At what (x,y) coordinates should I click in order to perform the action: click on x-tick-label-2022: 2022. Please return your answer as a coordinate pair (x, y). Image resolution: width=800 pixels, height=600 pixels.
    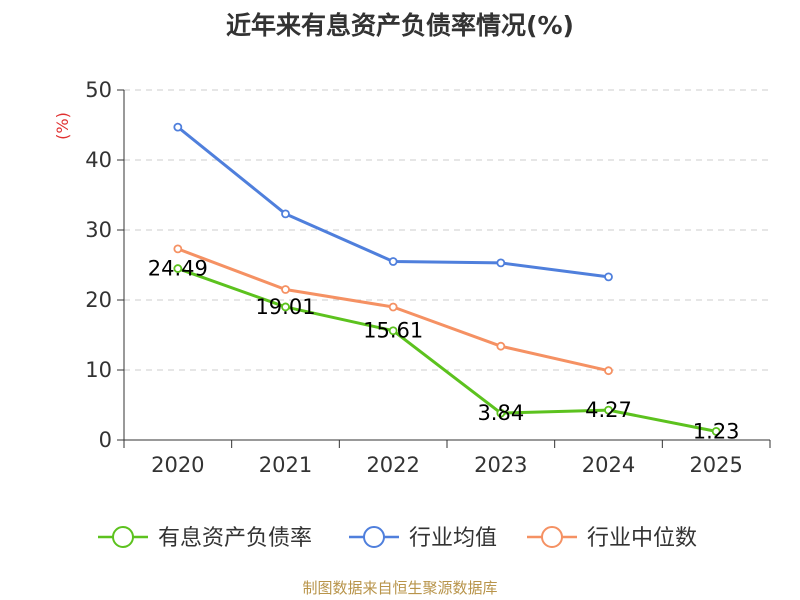
    Looking at the image, I should click on (392, 465).